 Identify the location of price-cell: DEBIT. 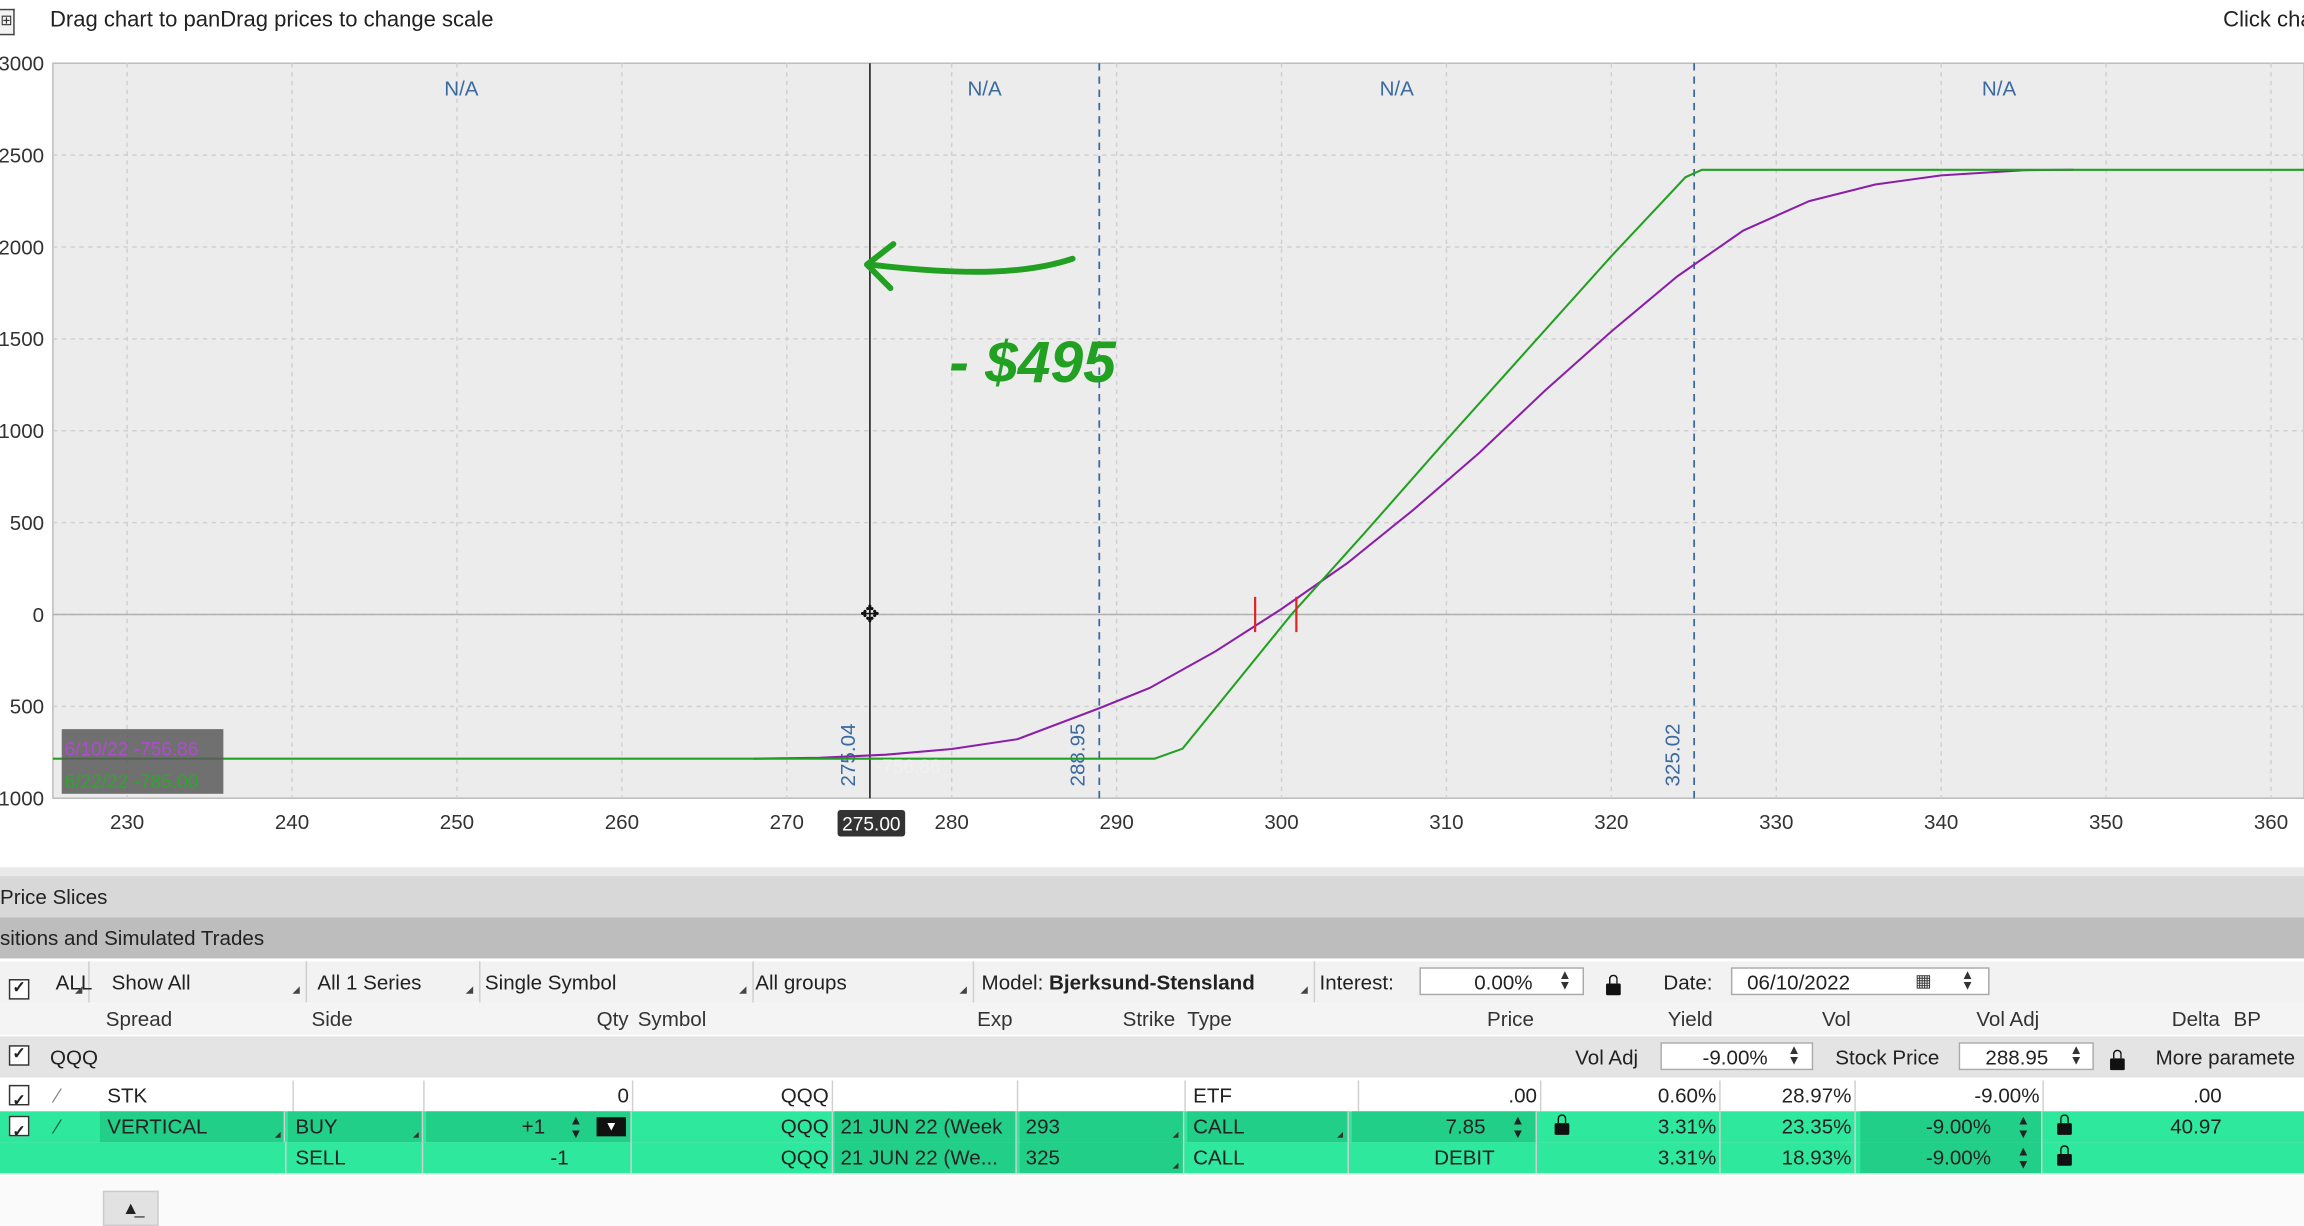
(1444, 1158).